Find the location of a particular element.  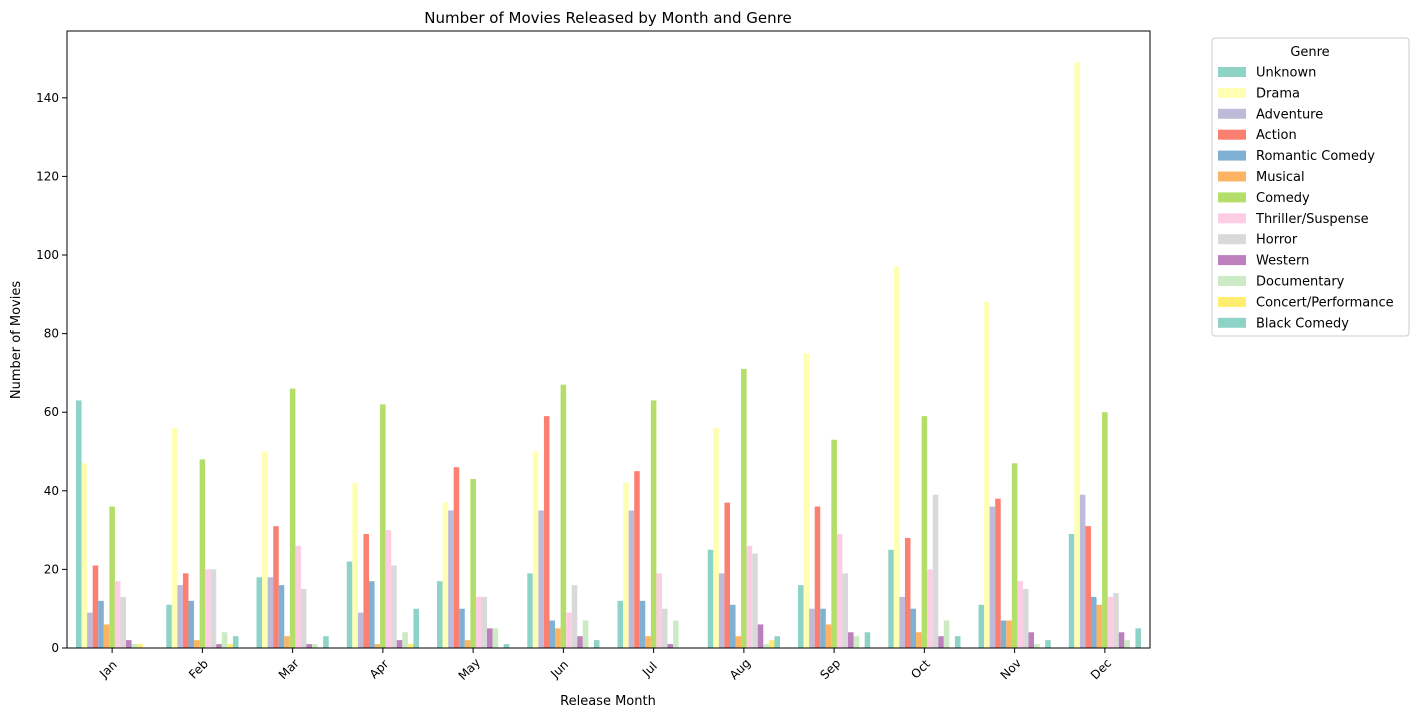

bar-apr-drama is located at coordinates (355, 565).